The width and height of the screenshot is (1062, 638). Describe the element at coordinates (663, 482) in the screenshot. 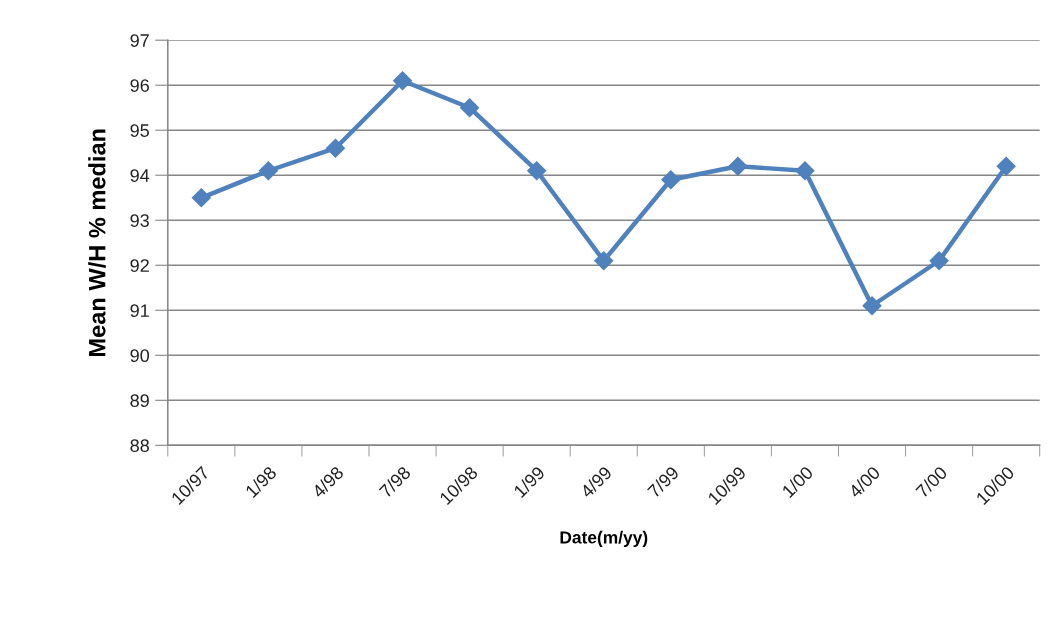

I see `x-tick-label: 7/99` at that location.